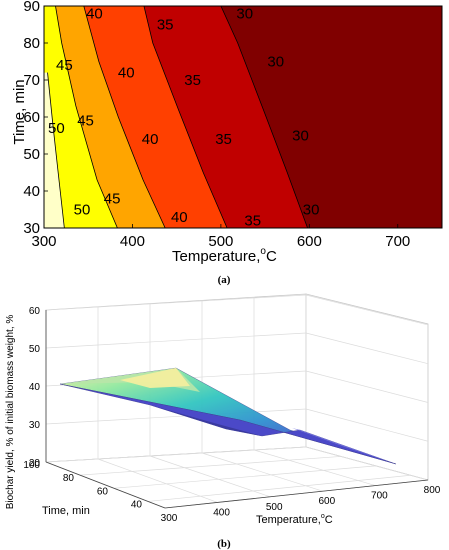 This screenshot has width=449, height=550. Describe the element at coordinates (31, 228) in the screenshot. I see `contour-y-tick-label: 30` at that location.